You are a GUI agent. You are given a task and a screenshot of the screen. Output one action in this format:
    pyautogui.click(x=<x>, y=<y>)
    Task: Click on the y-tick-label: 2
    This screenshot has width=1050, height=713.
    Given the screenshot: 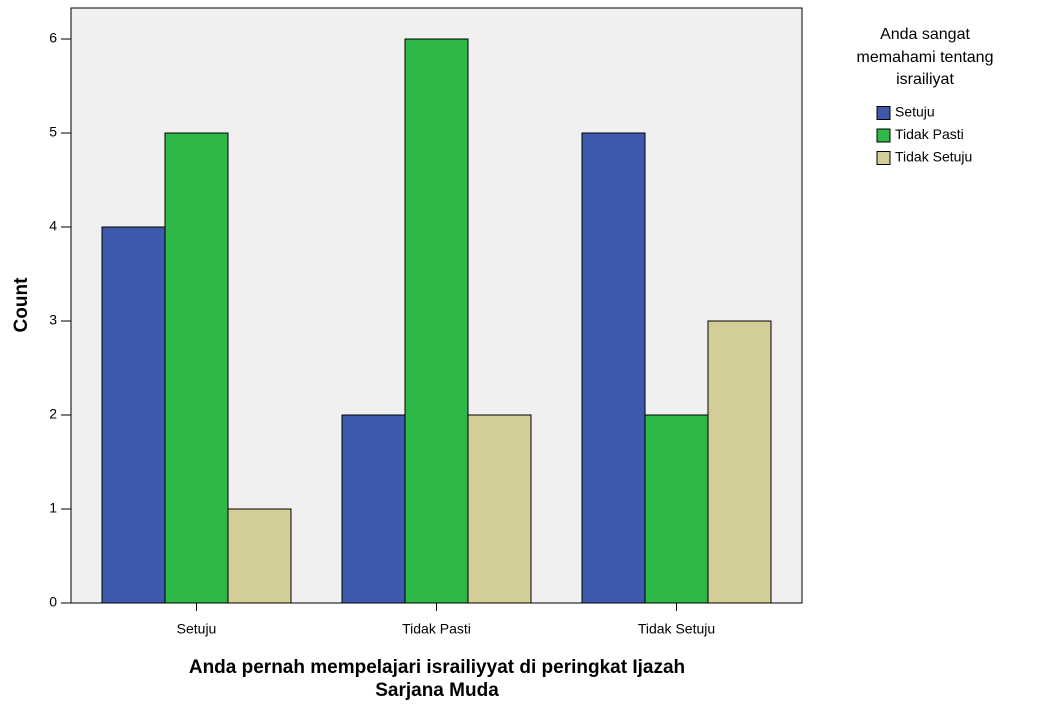 What is the action you would take?
    pyautogui.click(x=53, y=414)
    